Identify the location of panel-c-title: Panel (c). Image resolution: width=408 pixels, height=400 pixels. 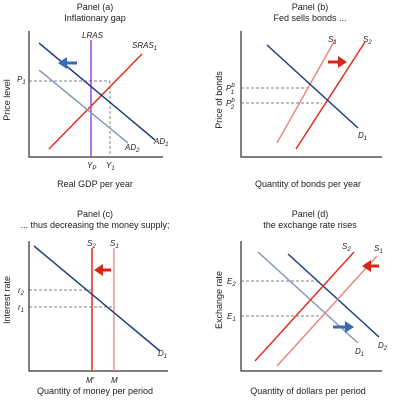
(95, 214).